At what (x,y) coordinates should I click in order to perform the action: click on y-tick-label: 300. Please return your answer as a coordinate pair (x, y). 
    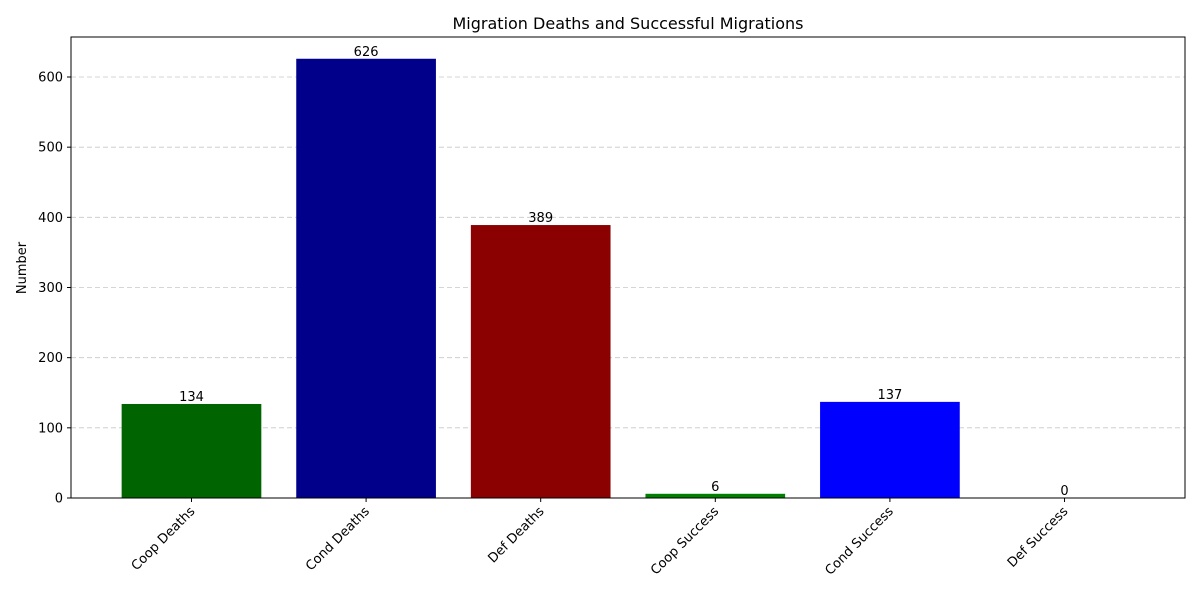
    Looking at the image, I should click on (50, 288).